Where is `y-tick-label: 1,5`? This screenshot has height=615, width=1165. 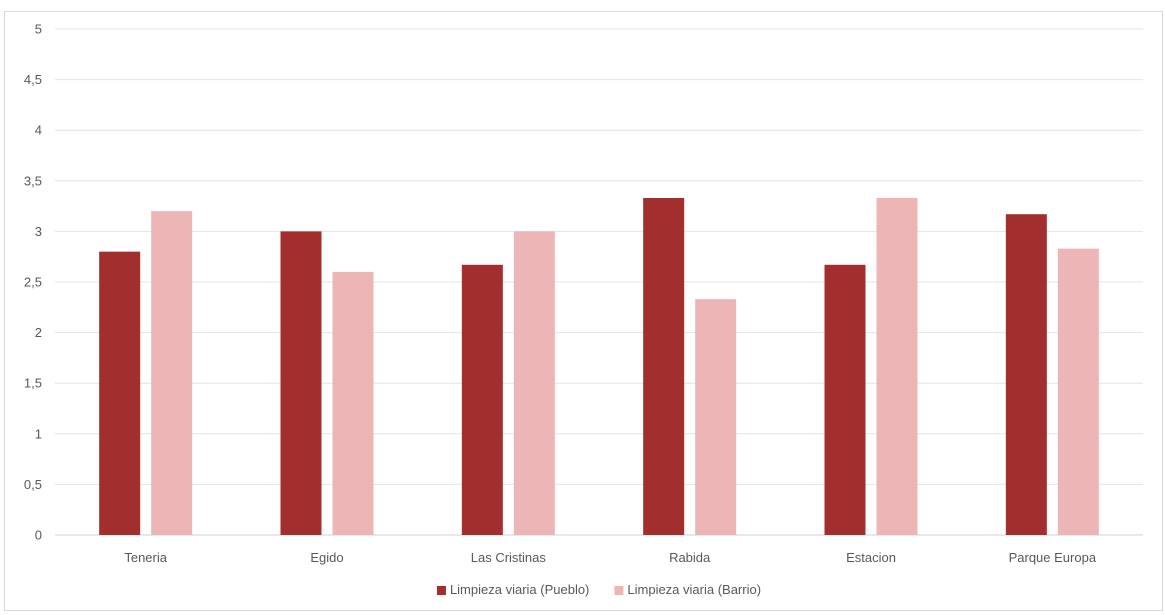 y-tick-label: 1,5 is located at coordinates (33, 383).